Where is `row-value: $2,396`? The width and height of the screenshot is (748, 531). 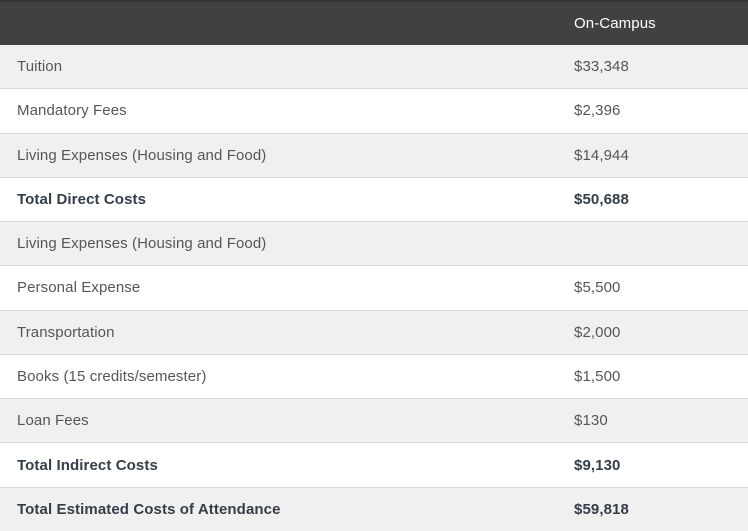 row-value: $2,396 is located at coordinates (597, 111).